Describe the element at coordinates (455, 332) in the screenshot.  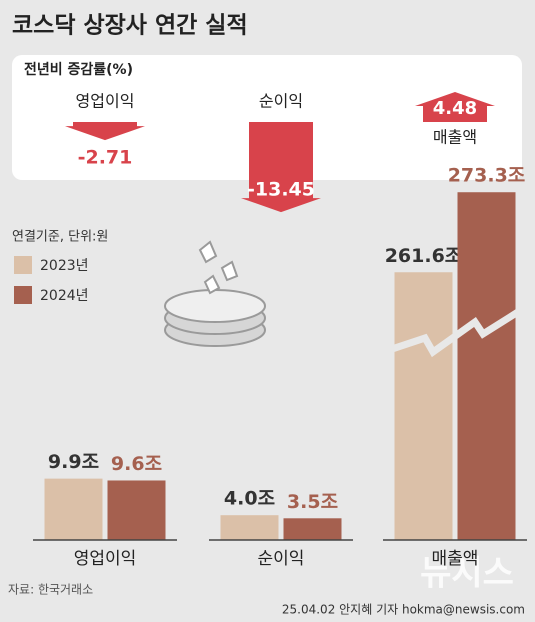
I see `scale-break` at that location.